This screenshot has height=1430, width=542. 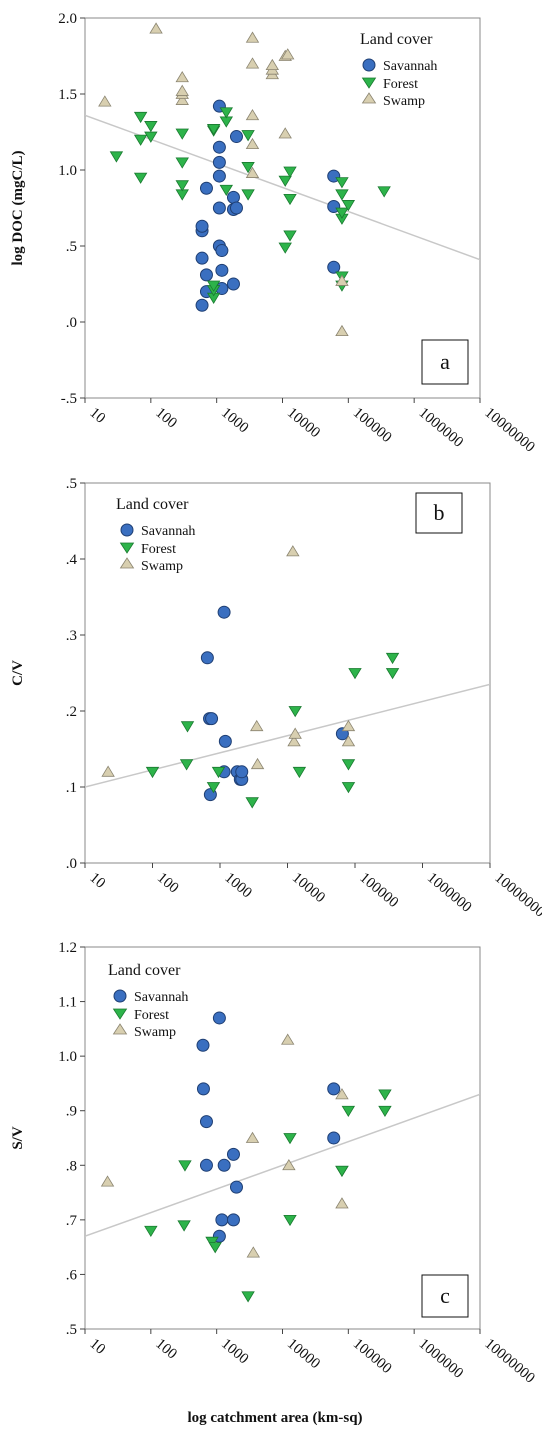 What do you see at coordinates (71, 323) in the screenshot?
I see `y-tick-label: .0` at bounding box center [71, 323].